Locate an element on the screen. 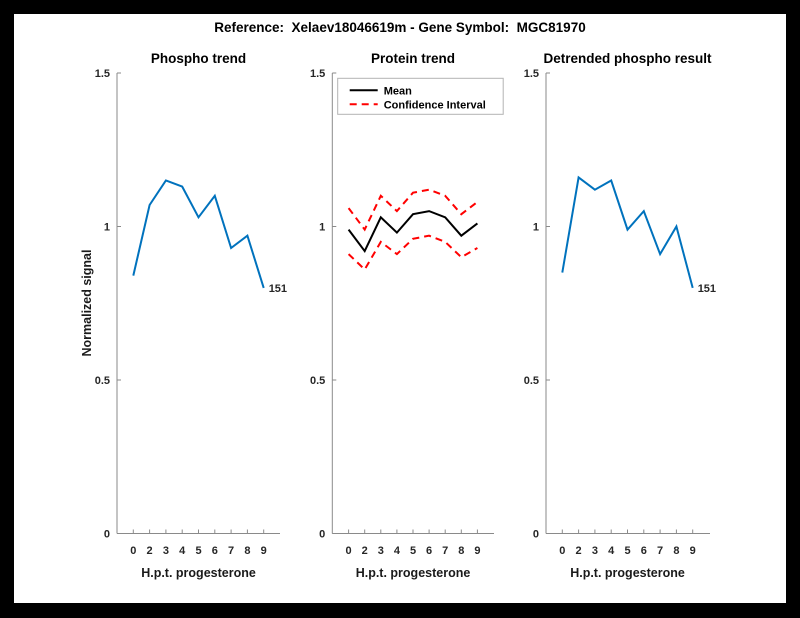 This screenshot has height=618, width=800. subplot-title: Detrended phospho result is located at coordinates (627, 58).